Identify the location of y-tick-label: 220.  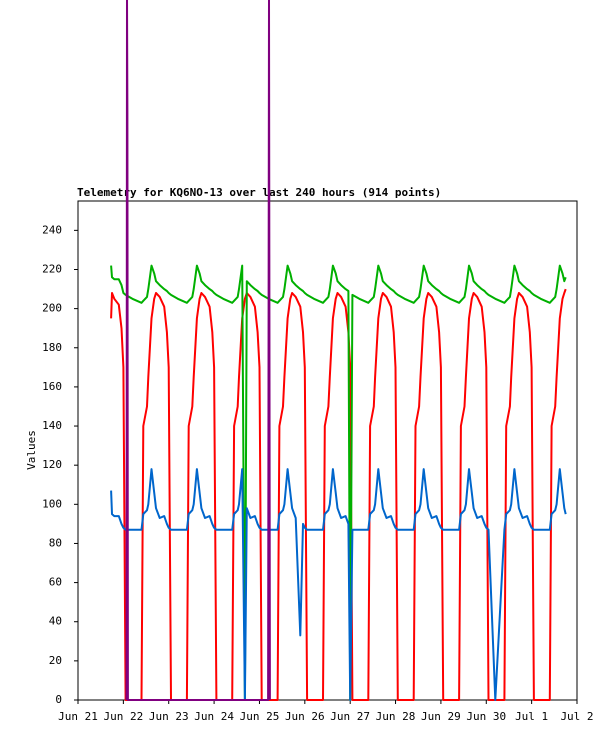
(52, 268).